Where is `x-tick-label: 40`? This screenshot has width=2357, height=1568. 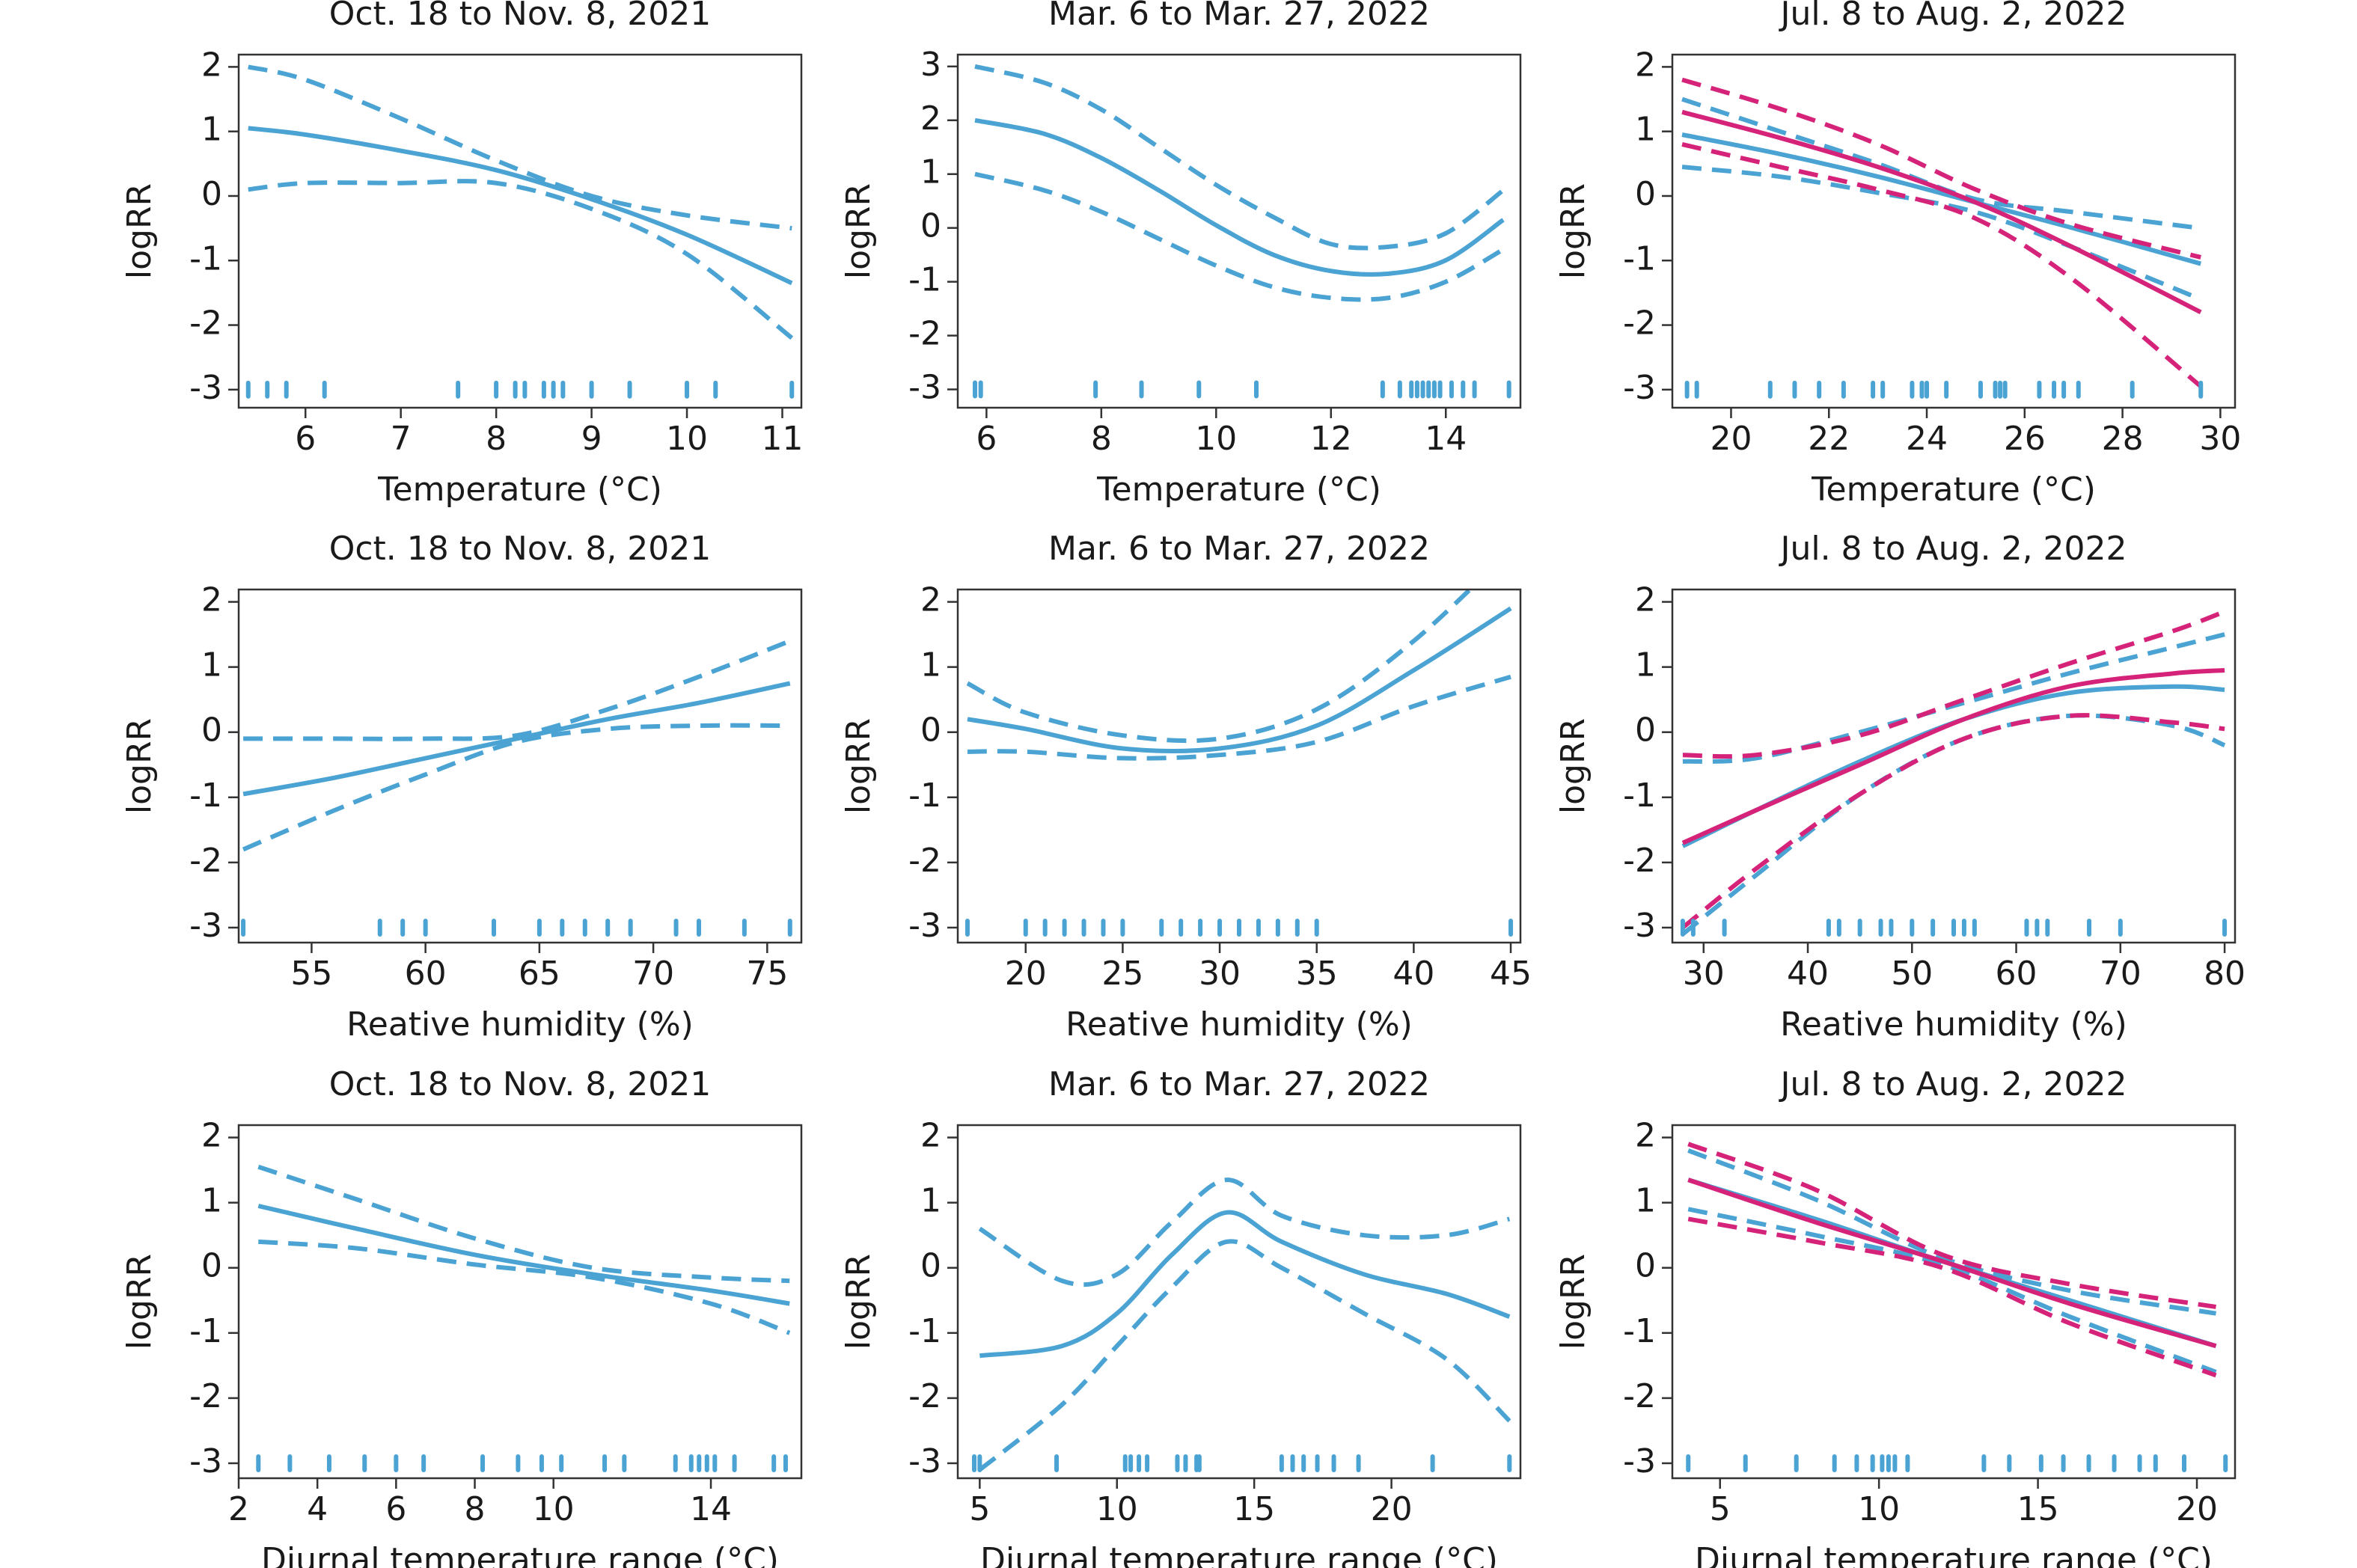 x-tick-label: 40 is located at coordinates (1808, 974).